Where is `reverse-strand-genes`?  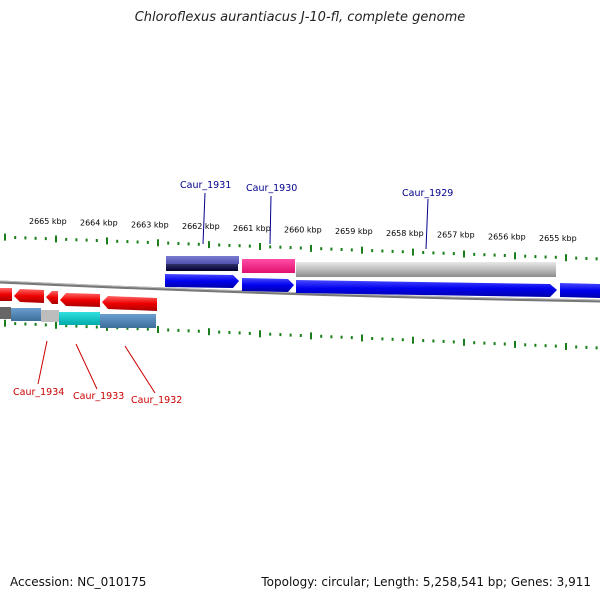 reverse-strand-genes is located at coordinates (78, 299).